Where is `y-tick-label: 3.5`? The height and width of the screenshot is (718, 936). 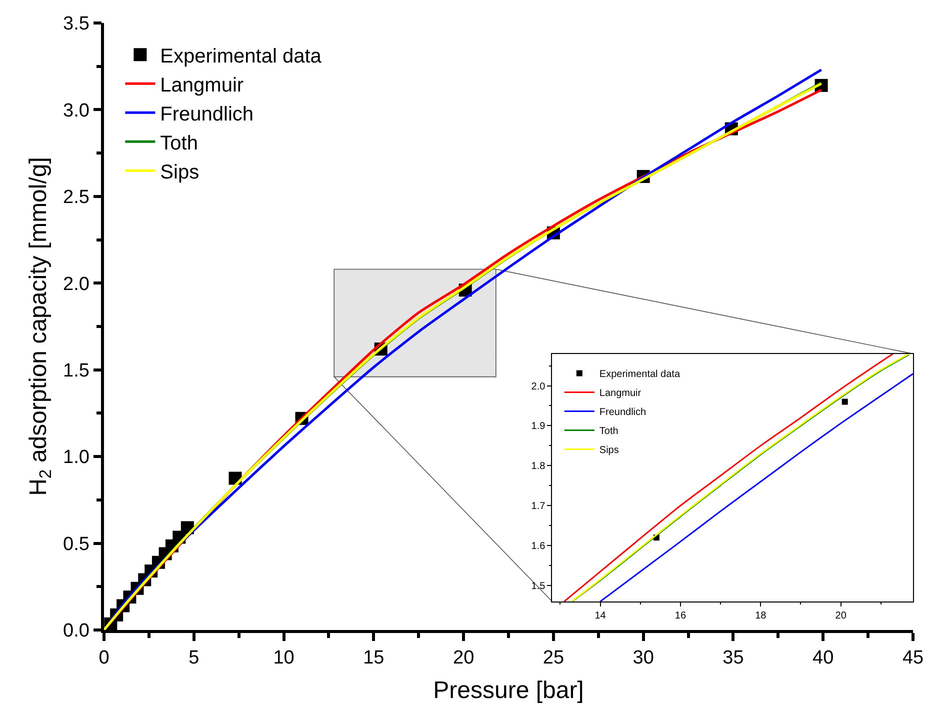
y-tick-label: 3.5 is located at coordinates (76, 24).